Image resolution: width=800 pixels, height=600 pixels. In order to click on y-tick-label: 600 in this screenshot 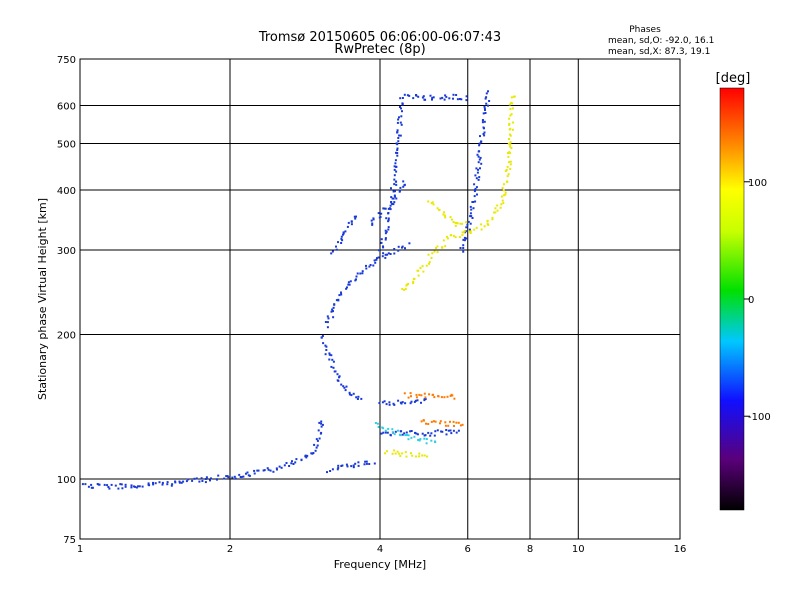, I will do `click(66, 107)`.